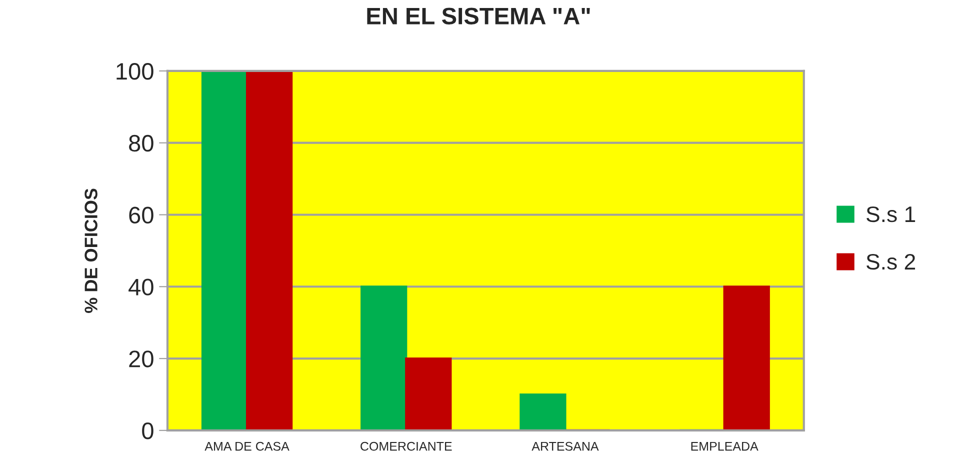 This screenshot has height=473, width=957. I want to click on chart-title: EN EL SISTEMA "A", so click(478, 16).